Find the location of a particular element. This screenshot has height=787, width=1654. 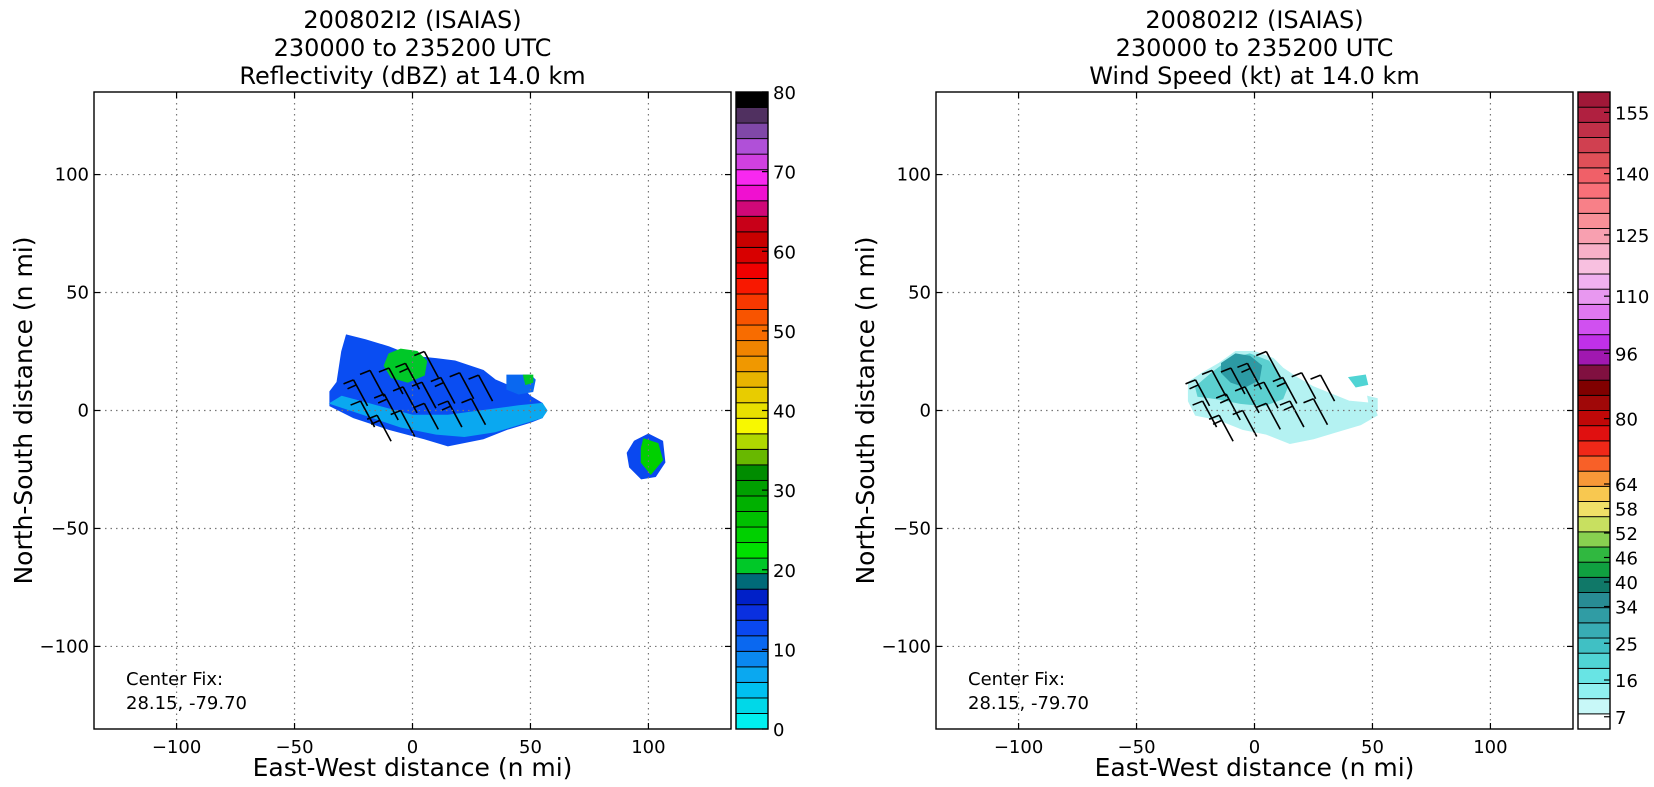

colorbar-tick-label: 52 is located at coordinates (1626, 534).